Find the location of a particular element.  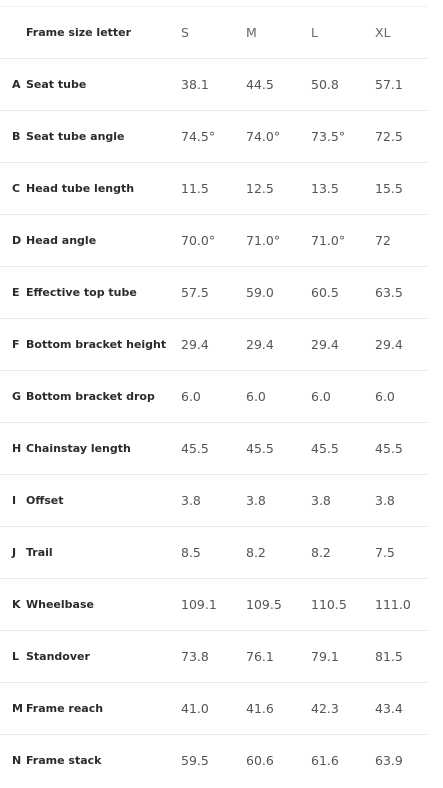

value-l: 61.6 is located at coordinates (325, 760).